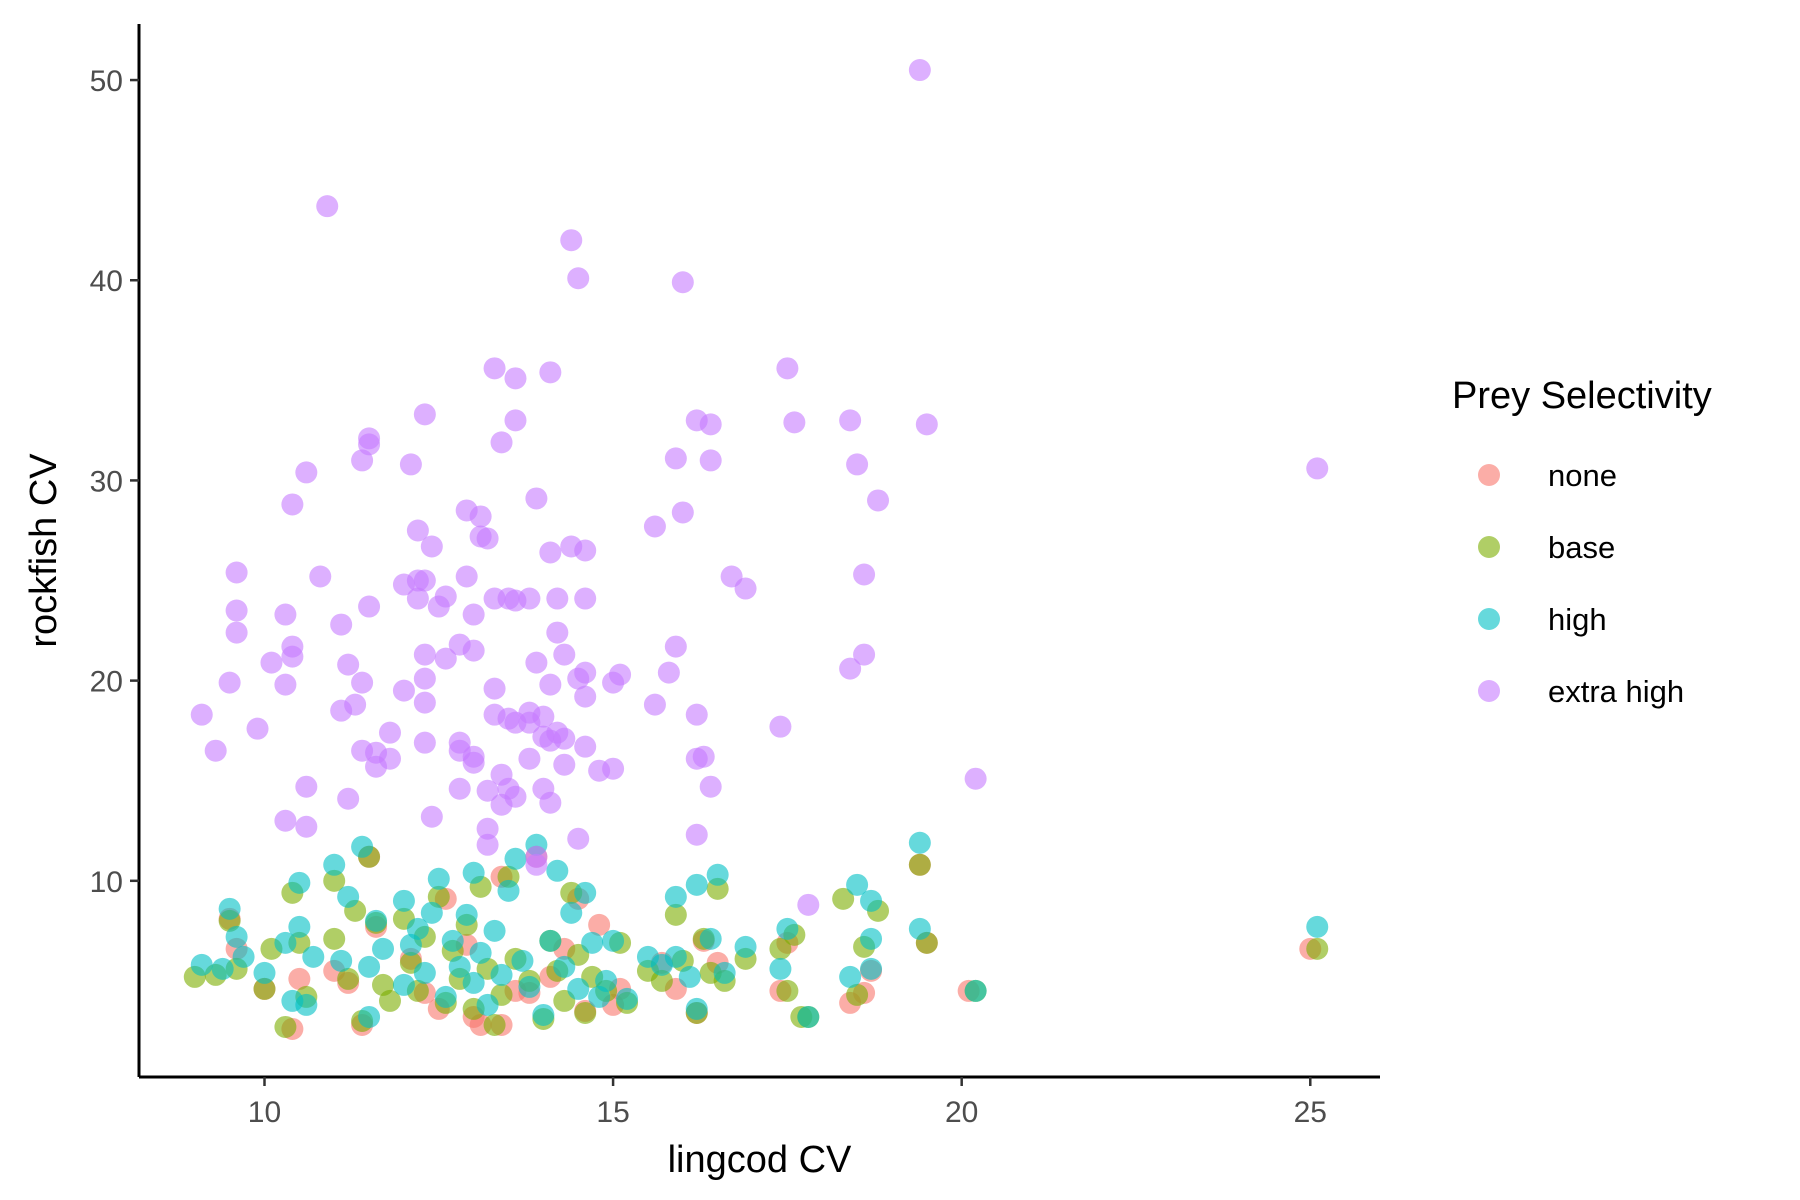 The width and height of the screenshot is (1800, 1200). I want to click on data-point-none, so click(299, 978).